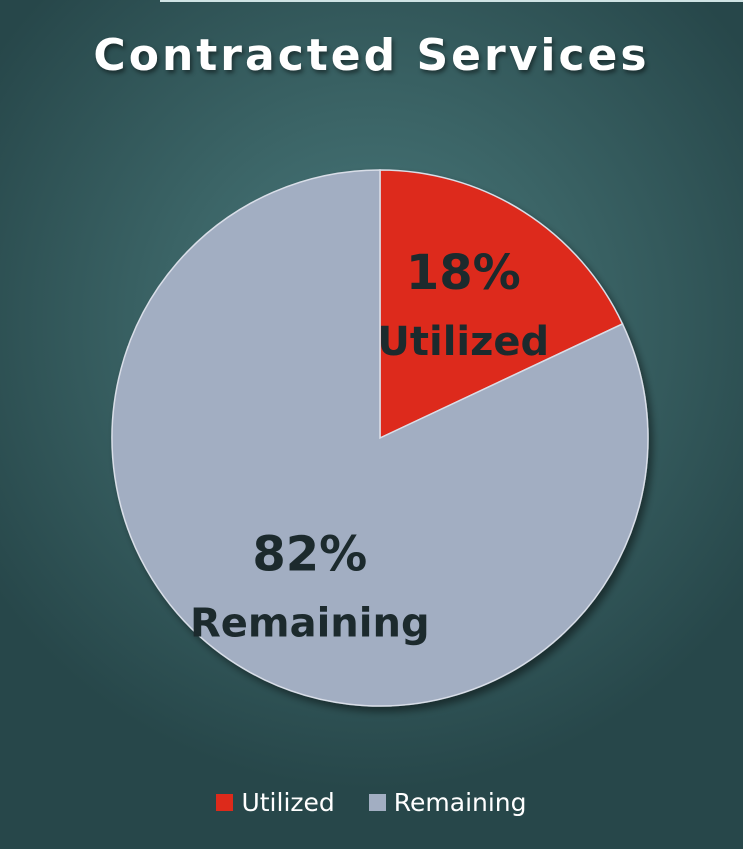 The image size is (743, 849). What do you see at coordinates (460, 802) in the screenshot?
I see `legend-label-remaining: Remaining` at bounding box center [460, 802].